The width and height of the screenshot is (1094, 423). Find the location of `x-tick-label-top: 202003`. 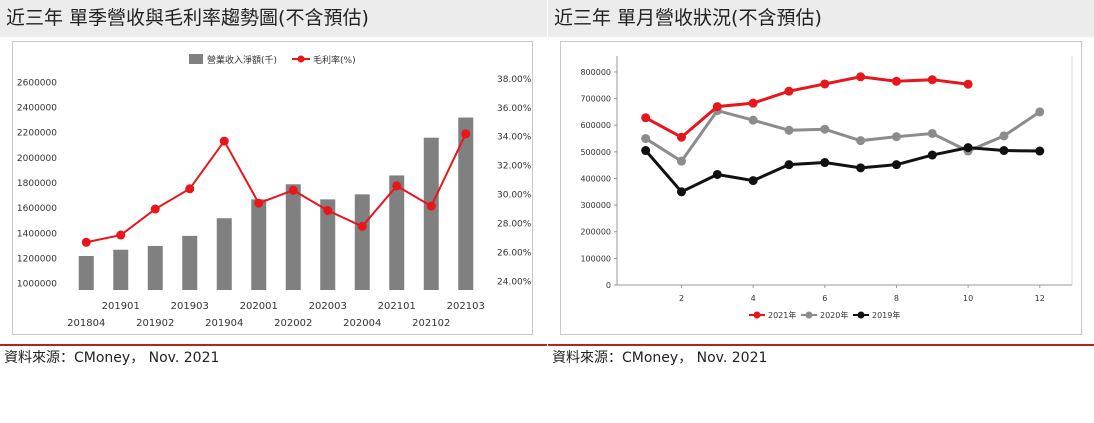

x-tick-label-top: 202003 is located at coordinates (328, 306).